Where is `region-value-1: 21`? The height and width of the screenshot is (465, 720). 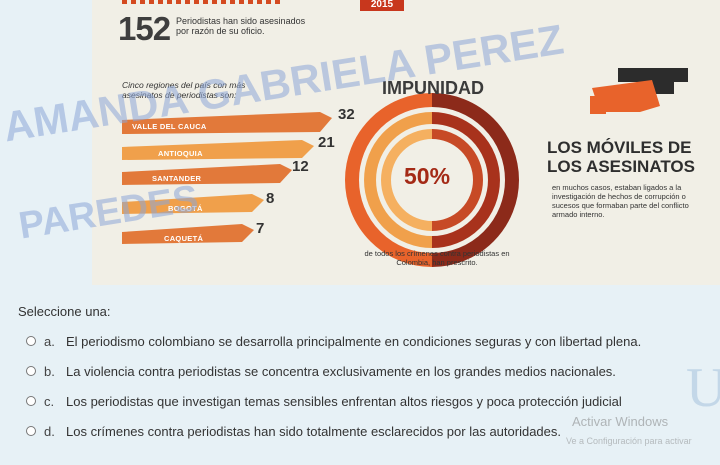
region-value-1: 21 is located at coordinates (326, 142).